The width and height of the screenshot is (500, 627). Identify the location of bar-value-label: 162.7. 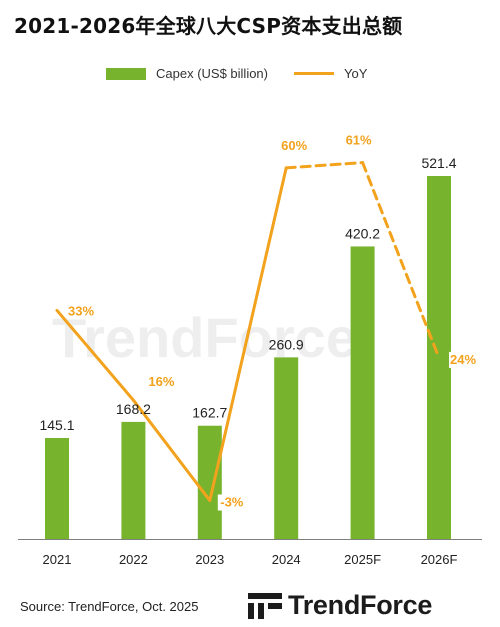
(209, 413).